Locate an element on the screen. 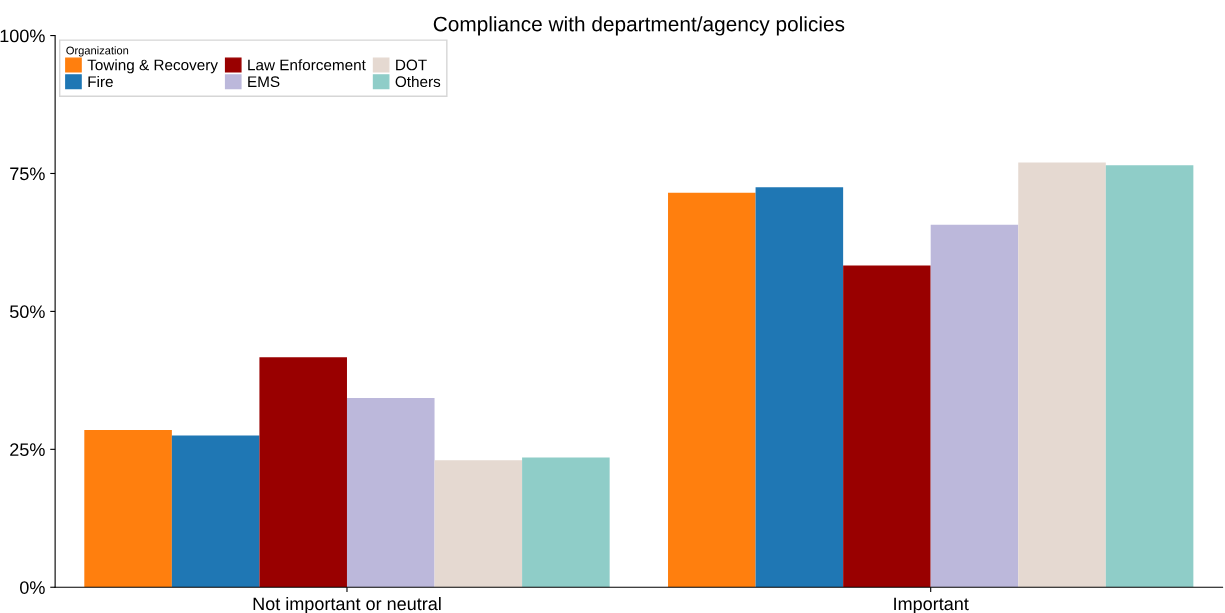  legend-label: DOT is located at coordinates (411, 65).